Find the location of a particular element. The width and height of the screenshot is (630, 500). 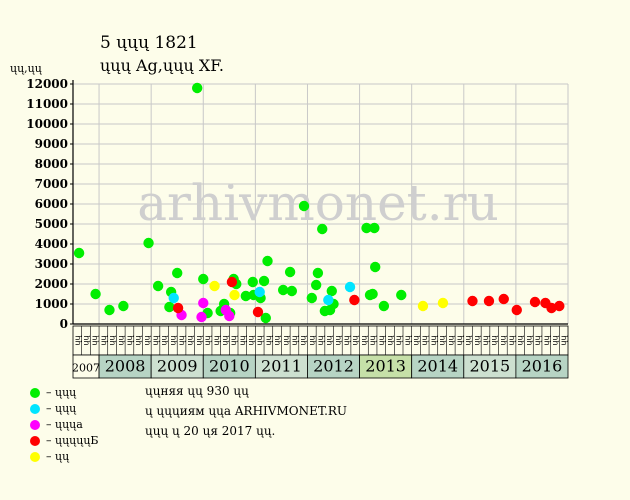

year-label: 2015 is located at coordinates (489, 366).